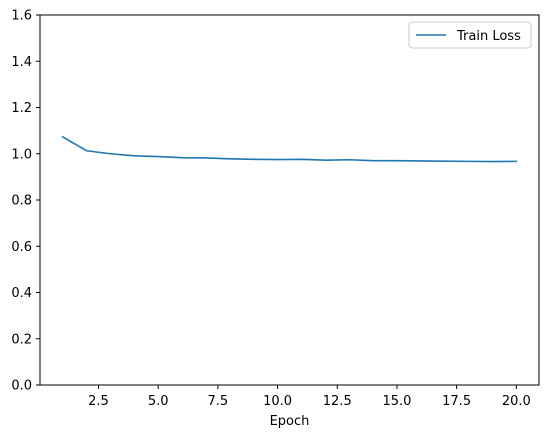 This screenshot has width=547, height=438. Describe the element at coordinates (21, 16) in the screenshot. I see `y-tick-label: 1.6` at that location.